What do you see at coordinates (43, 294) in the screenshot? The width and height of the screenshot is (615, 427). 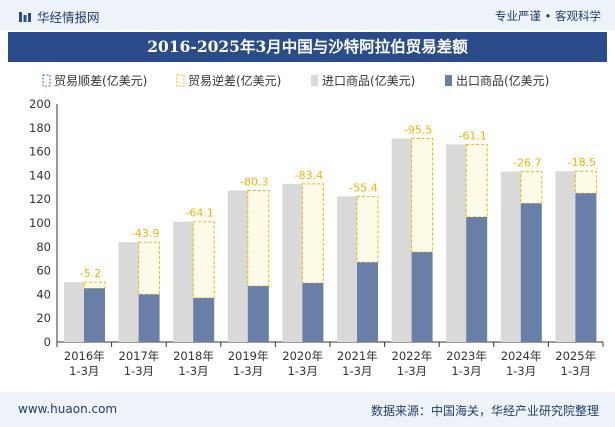 I see `y-tick-label: 40` at bounding box center [43, 294].